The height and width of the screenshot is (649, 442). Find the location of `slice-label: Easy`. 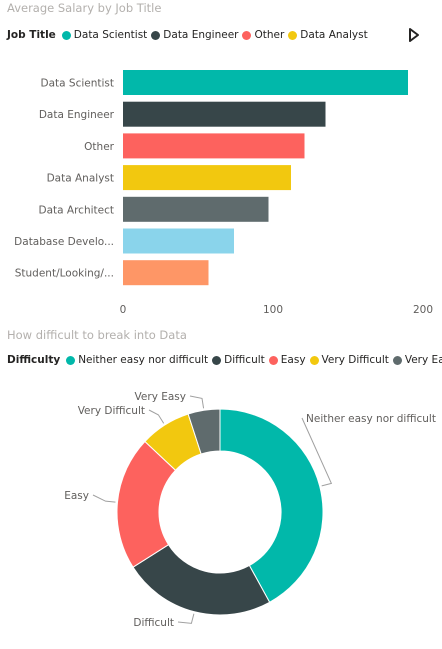

slice-label: Easy is located at coordinates (76, 496).